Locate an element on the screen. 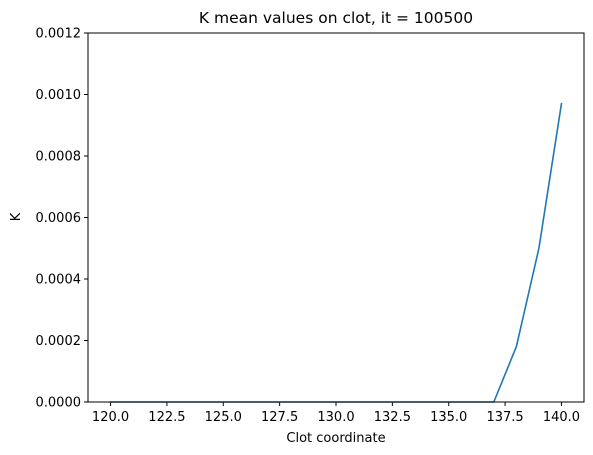 Image resolution: width=593 pixels, height=455 pixels. y-axis-title: K is located at coordinates (16, 216).